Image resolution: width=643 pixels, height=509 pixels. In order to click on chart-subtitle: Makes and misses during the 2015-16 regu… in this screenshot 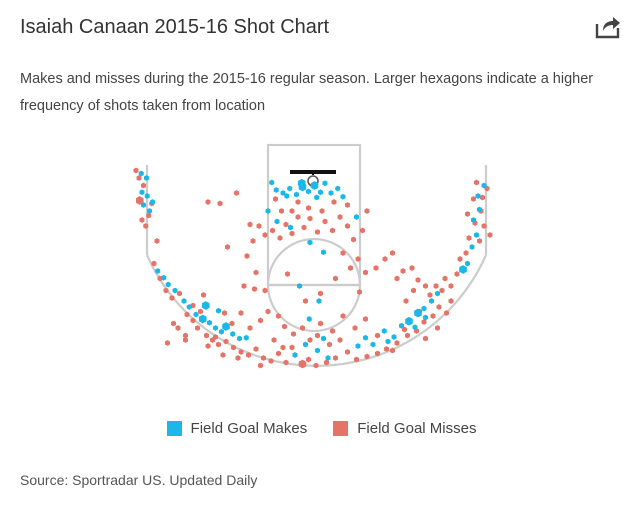, I will do `click(307, 92)`.